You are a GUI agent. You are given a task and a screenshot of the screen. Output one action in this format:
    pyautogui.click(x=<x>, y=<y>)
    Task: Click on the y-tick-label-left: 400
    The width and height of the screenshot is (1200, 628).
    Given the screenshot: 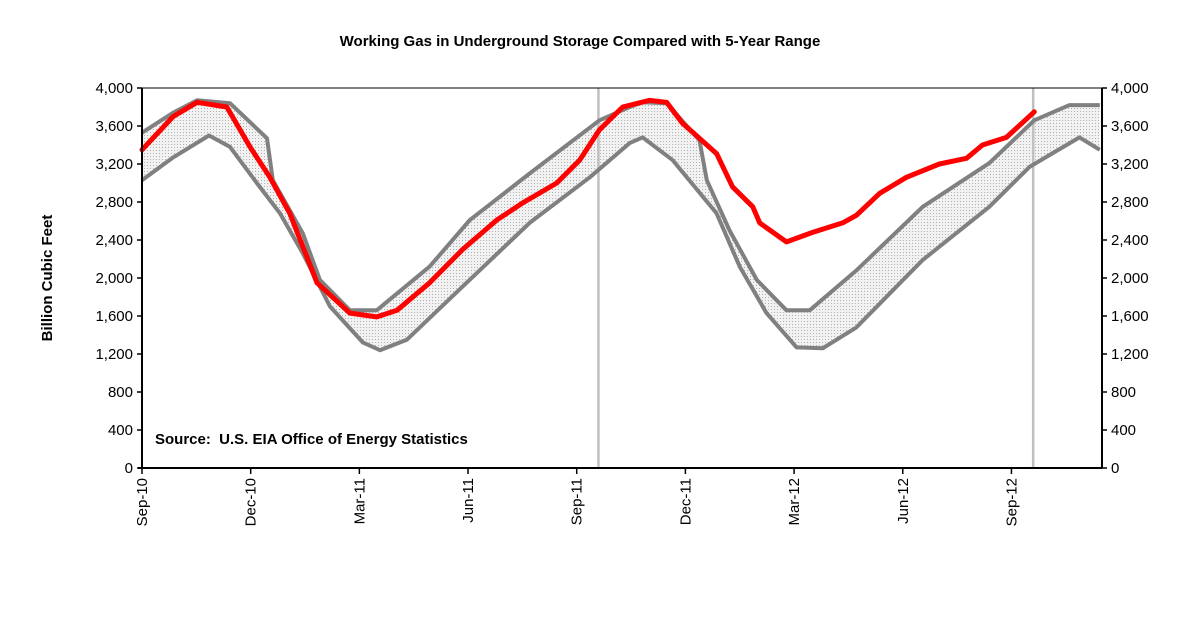 What is the action you would take?
    pyautogui.click(x=120, y=430)
    